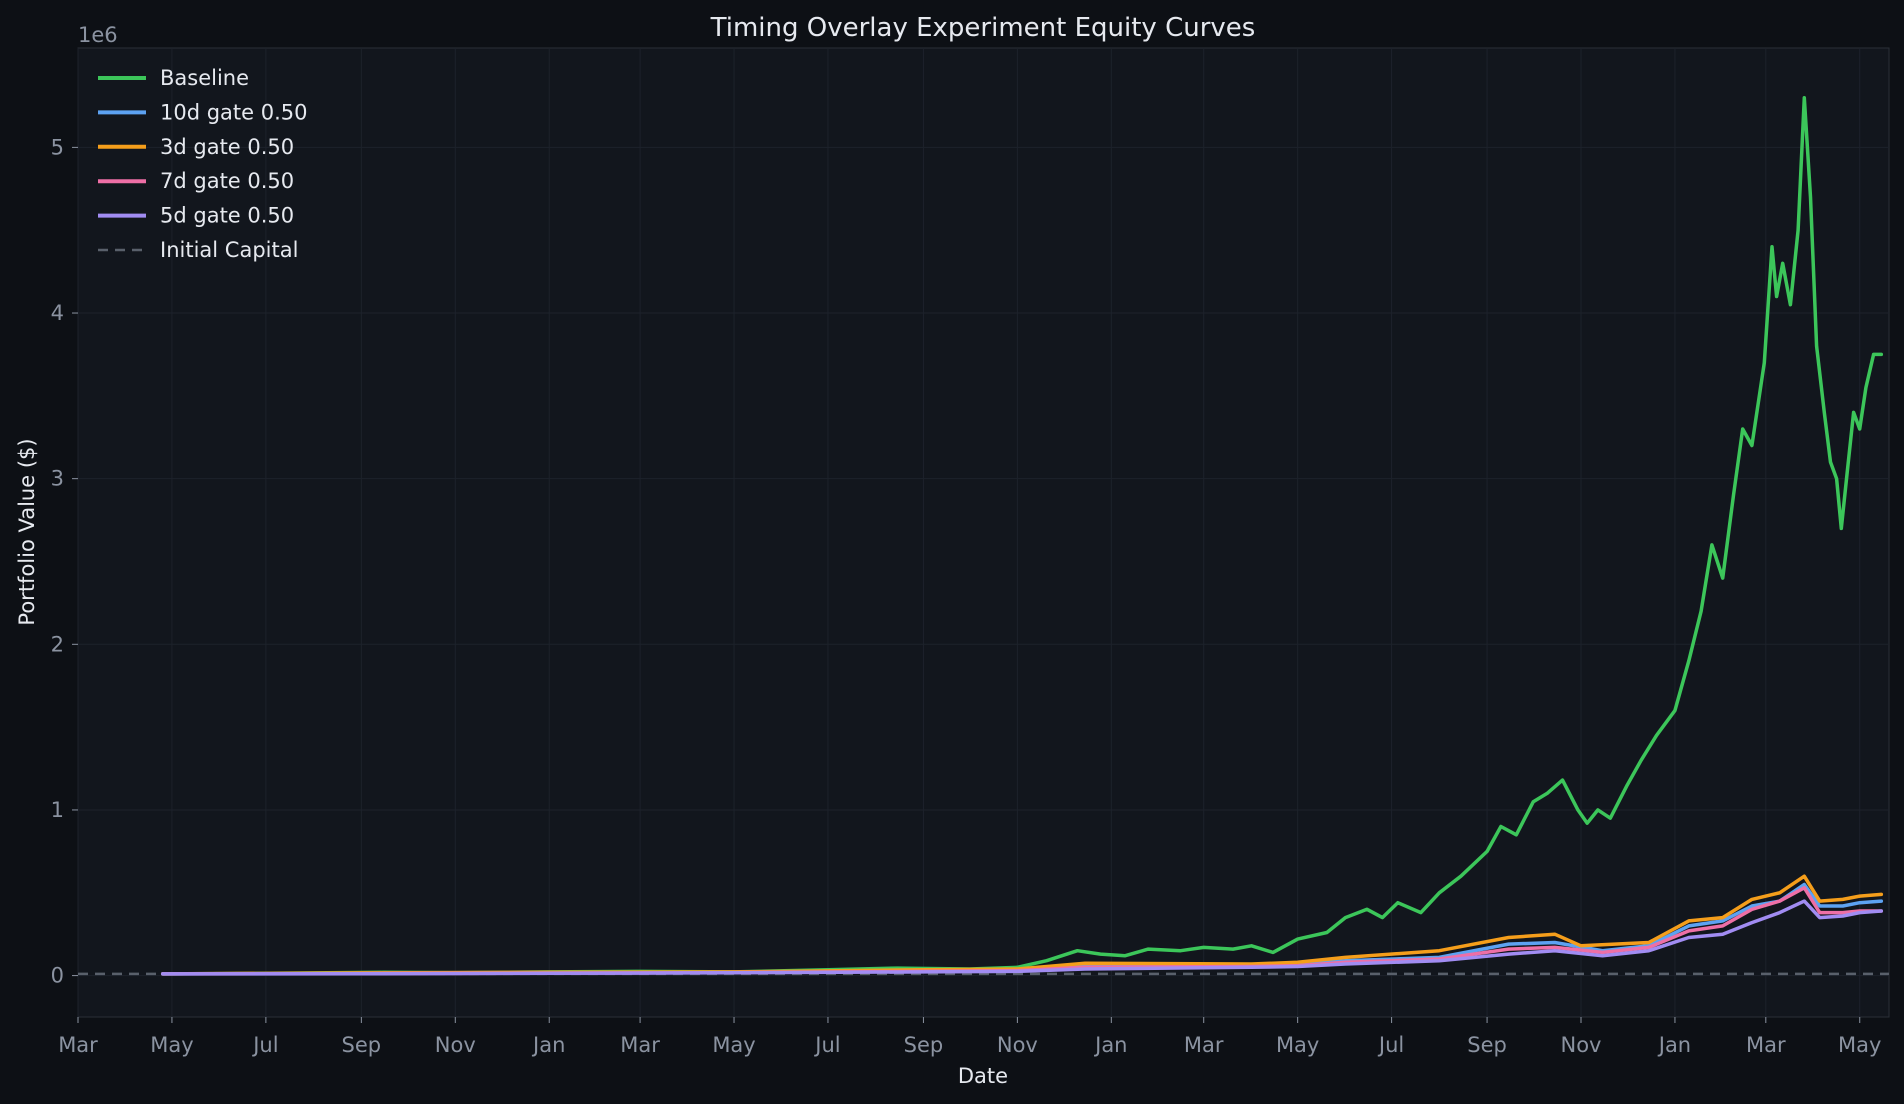  I want to click on y-tick-label: 3, so click(57, 479).